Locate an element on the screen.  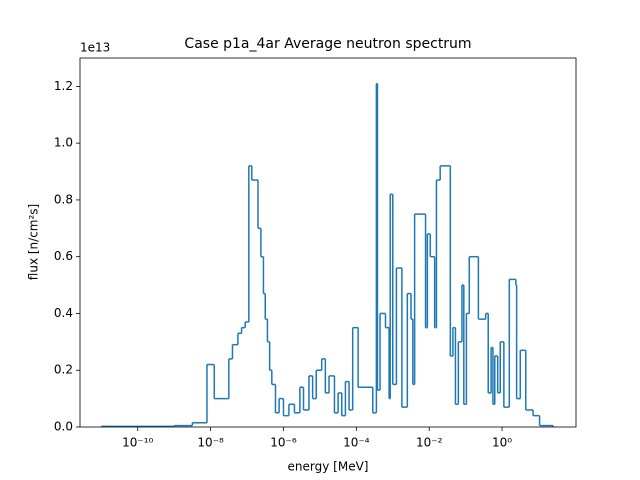
y-axis-label: flux [n/cm²s] is located at coordinates (34, 242).